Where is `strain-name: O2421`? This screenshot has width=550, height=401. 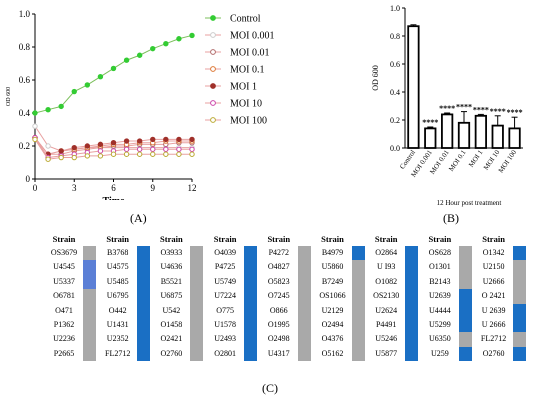
strain-name: O2421 is located at coordinates (171, 339).